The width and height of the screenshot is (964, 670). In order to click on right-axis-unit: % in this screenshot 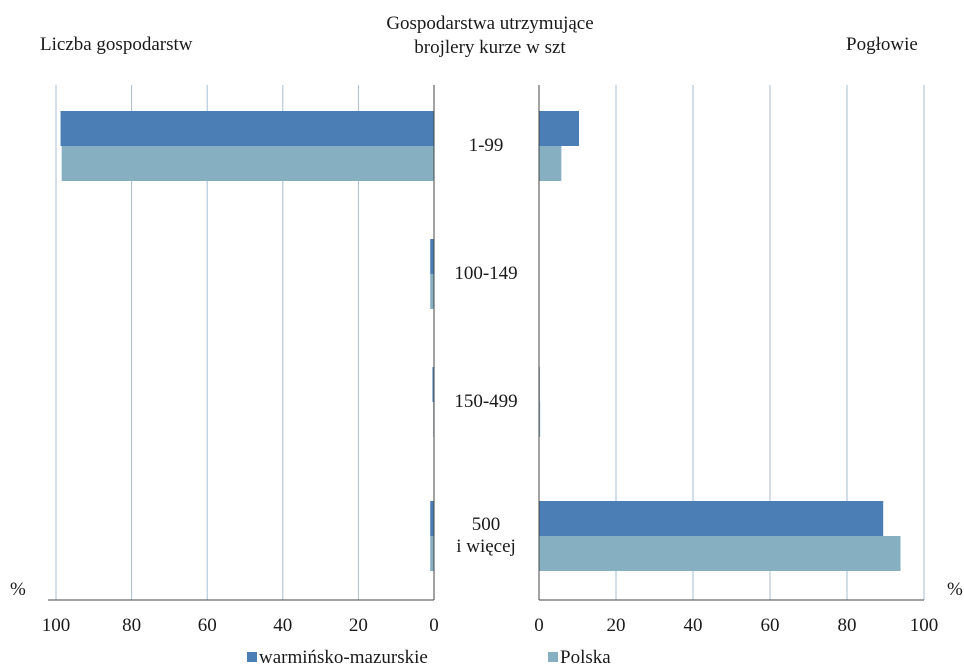, I will do `click(955, 589)`.